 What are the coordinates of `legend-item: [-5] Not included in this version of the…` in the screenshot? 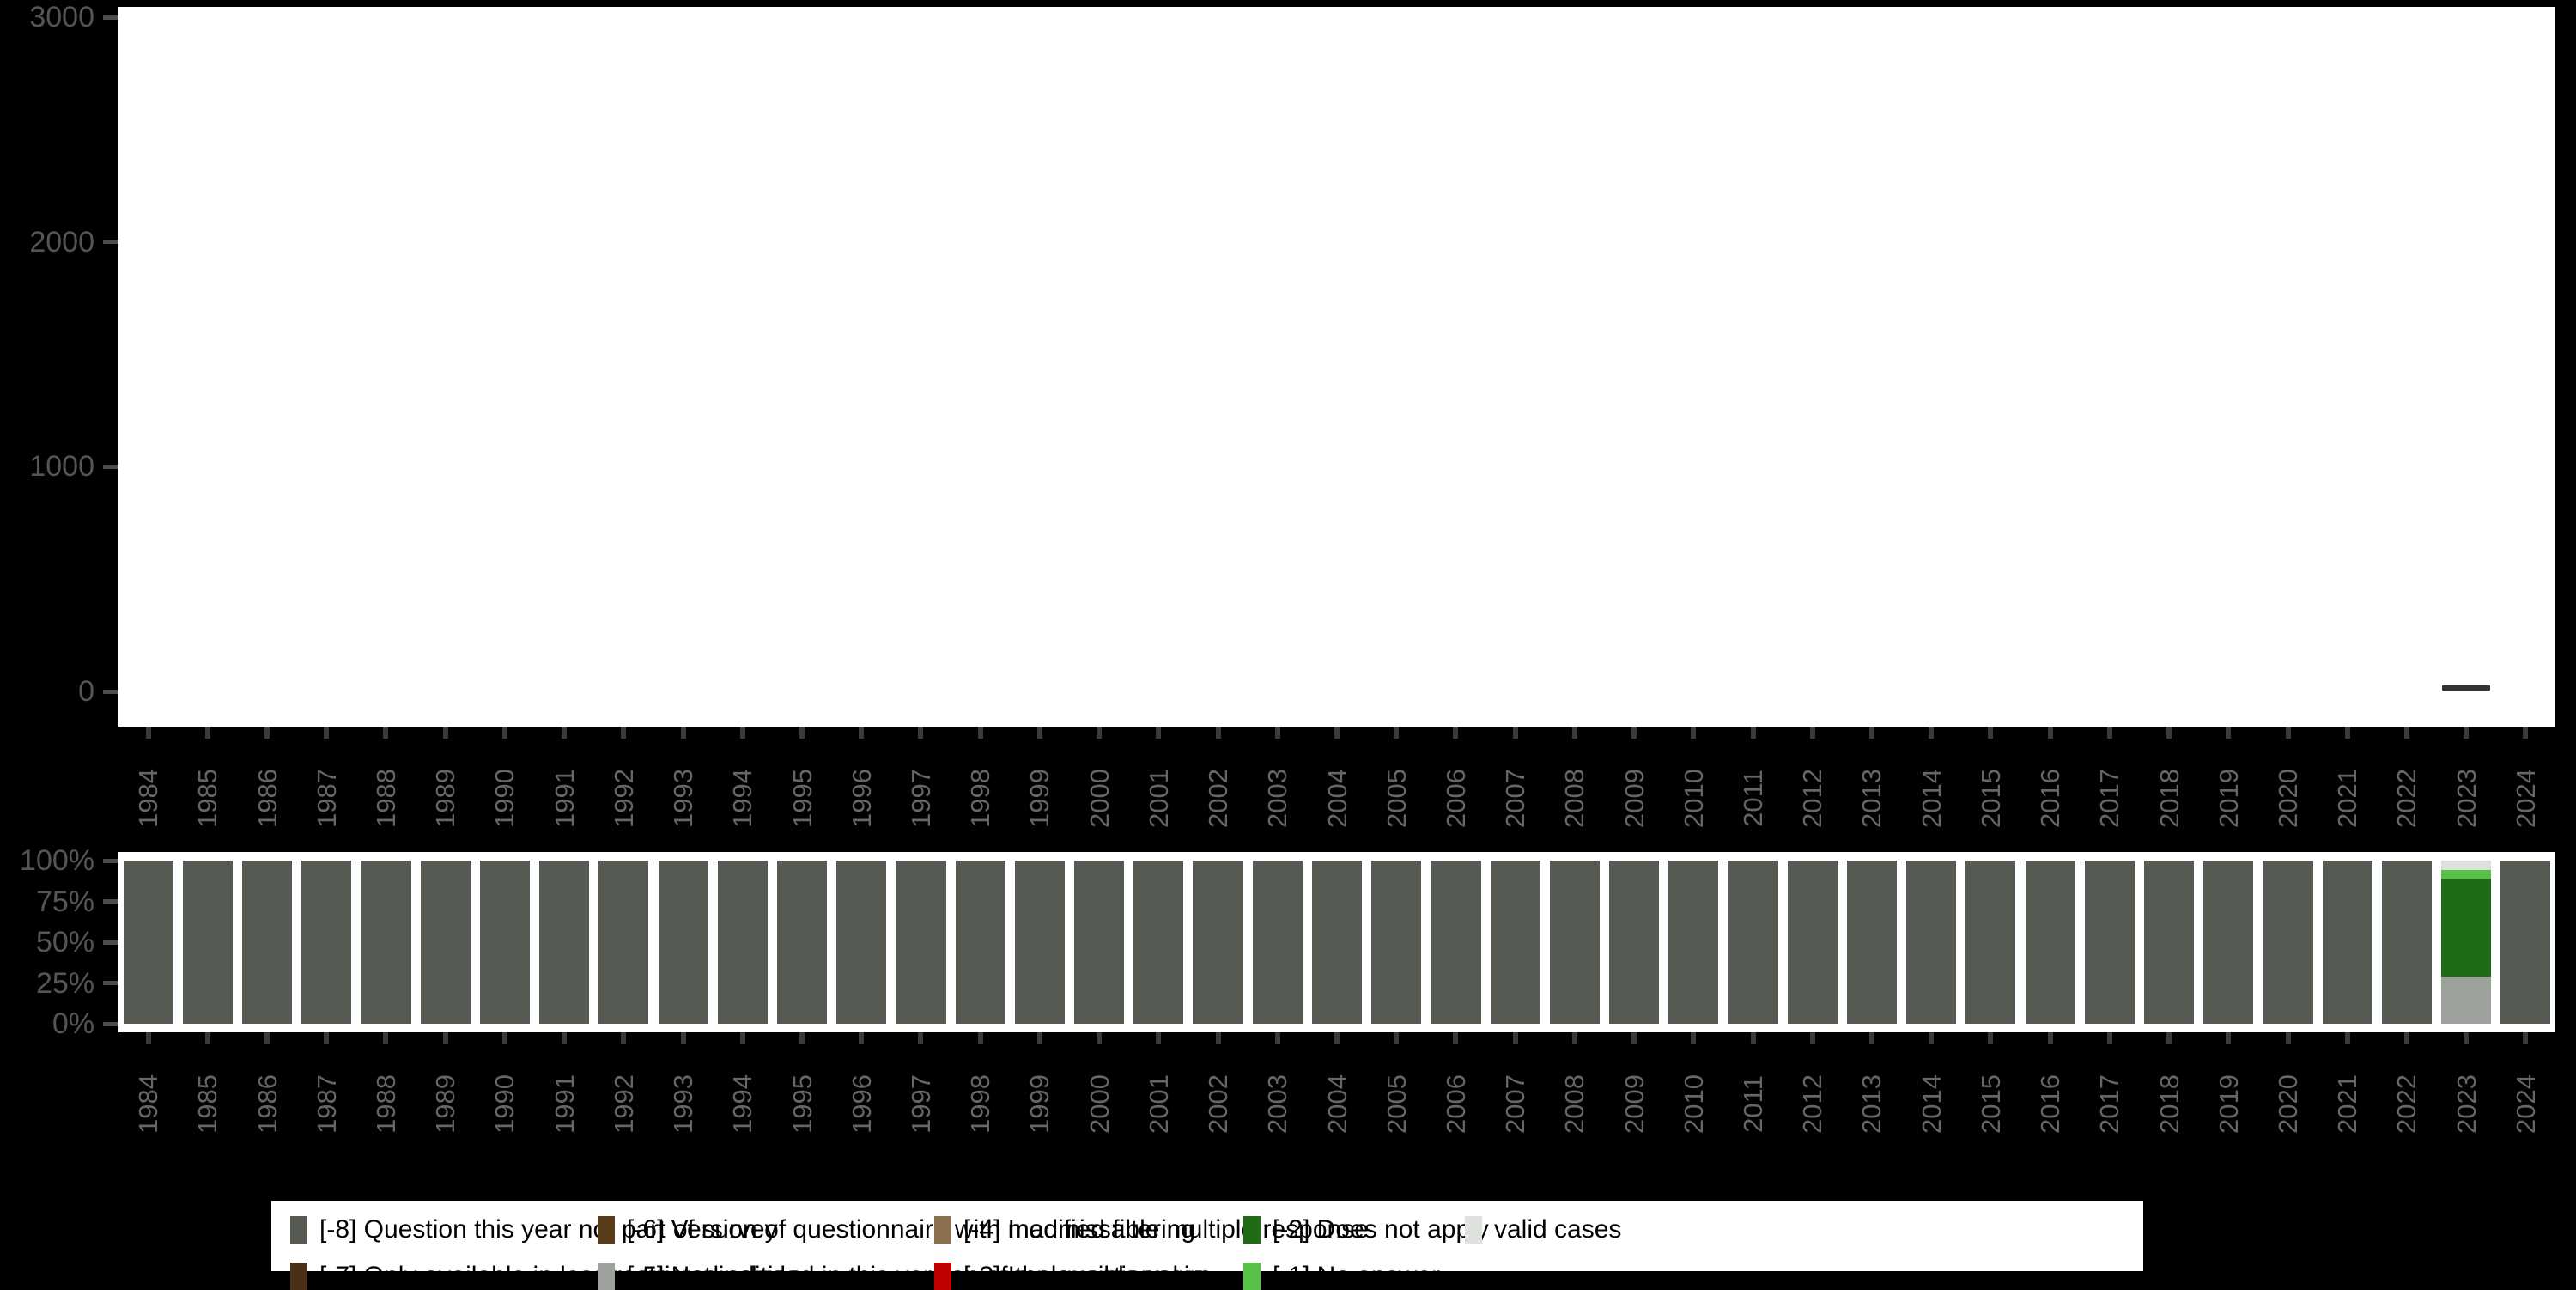 It's located at (905, 1276).